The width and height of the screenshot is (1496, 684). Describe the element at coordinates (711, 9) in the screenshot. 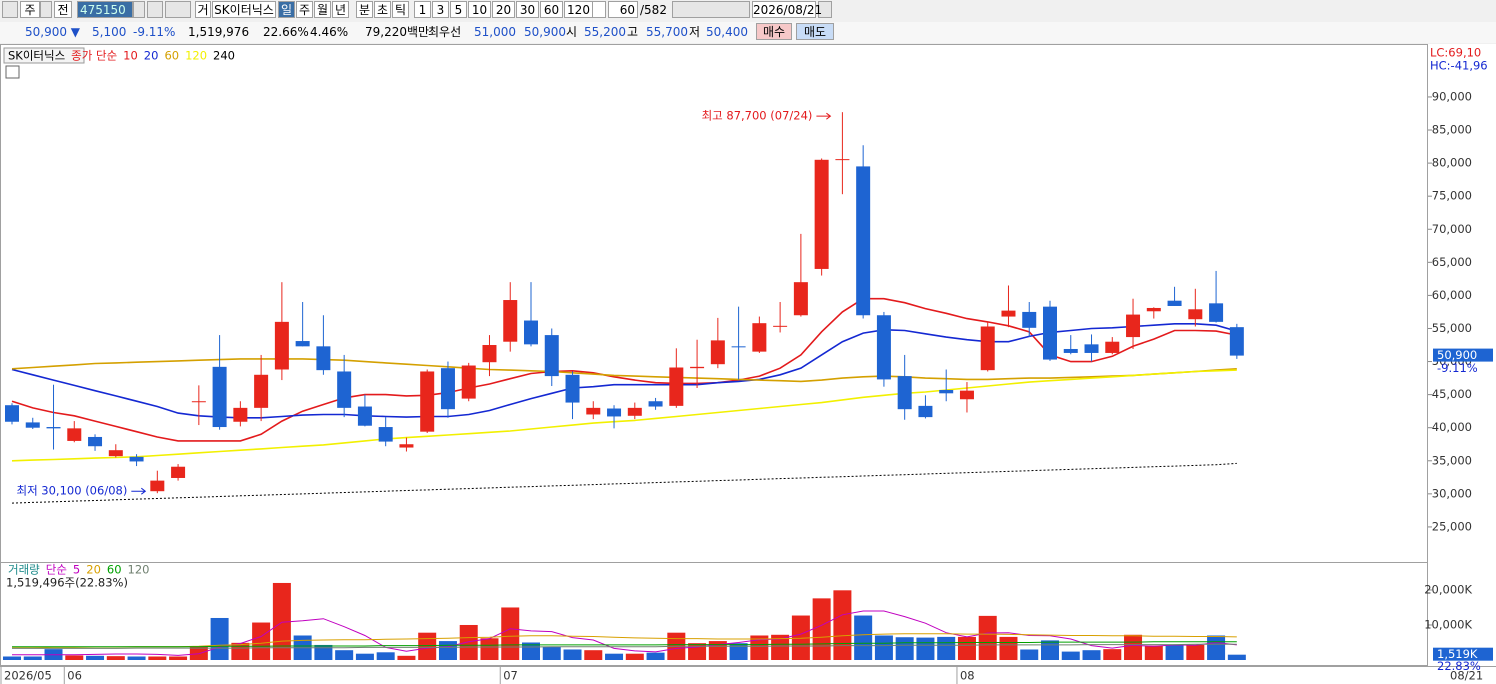

I see `tool-icons` at that location.